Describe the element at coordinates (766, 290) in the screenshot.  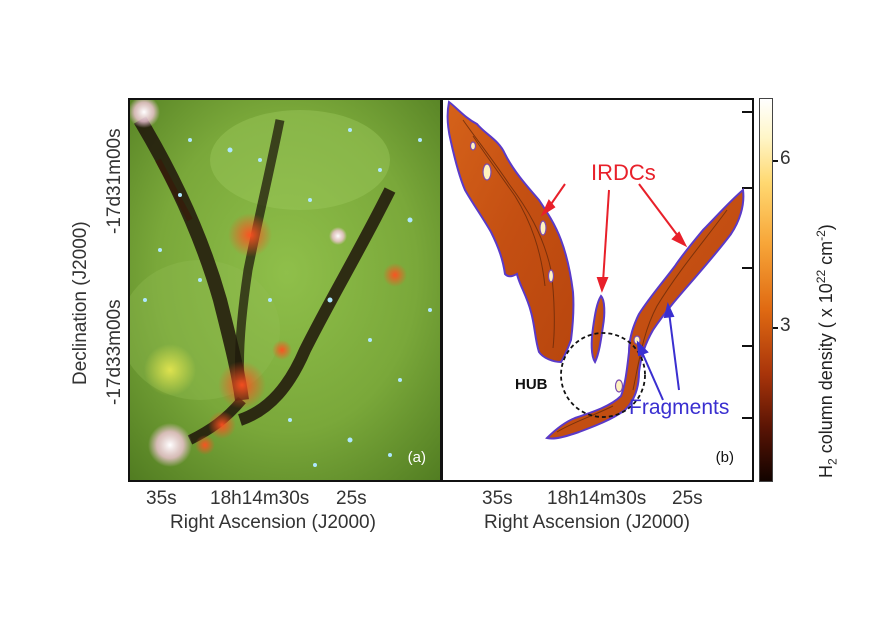
I see `colorbar` at that location.